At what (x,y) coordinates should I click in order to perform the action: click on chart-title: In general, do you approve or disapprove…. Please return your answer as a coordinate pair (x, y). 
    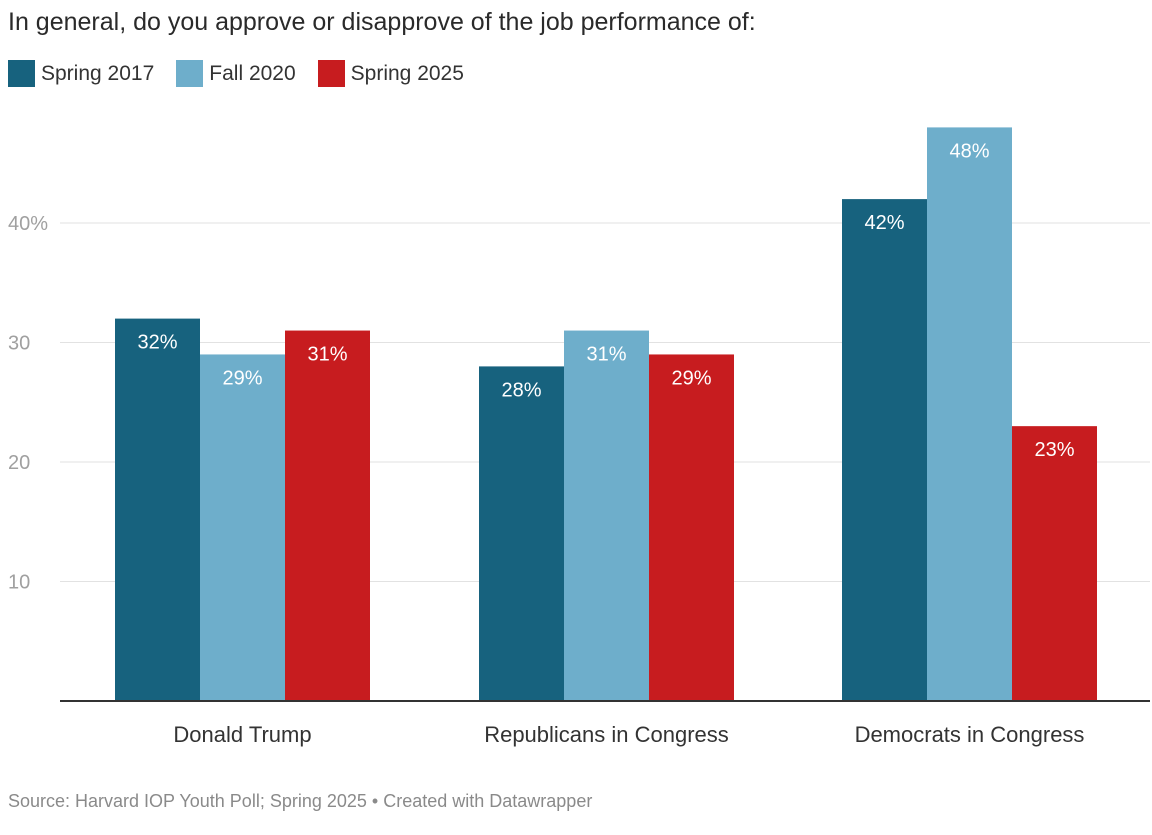
    Looking at the image, I should click on (382, 22).